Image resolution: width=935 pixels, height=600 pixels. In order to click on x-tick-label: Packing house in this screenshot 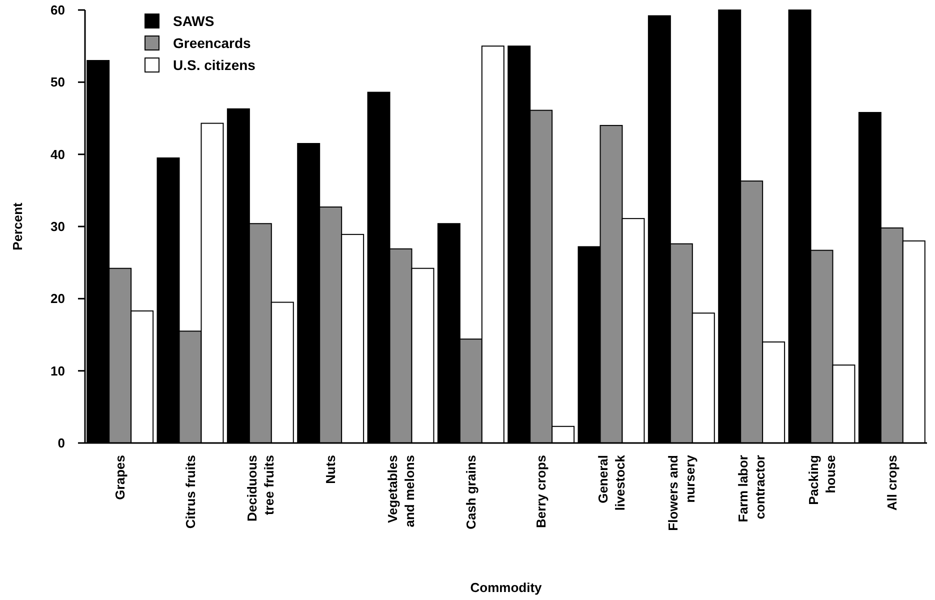, I will do `click(822, 479)`.